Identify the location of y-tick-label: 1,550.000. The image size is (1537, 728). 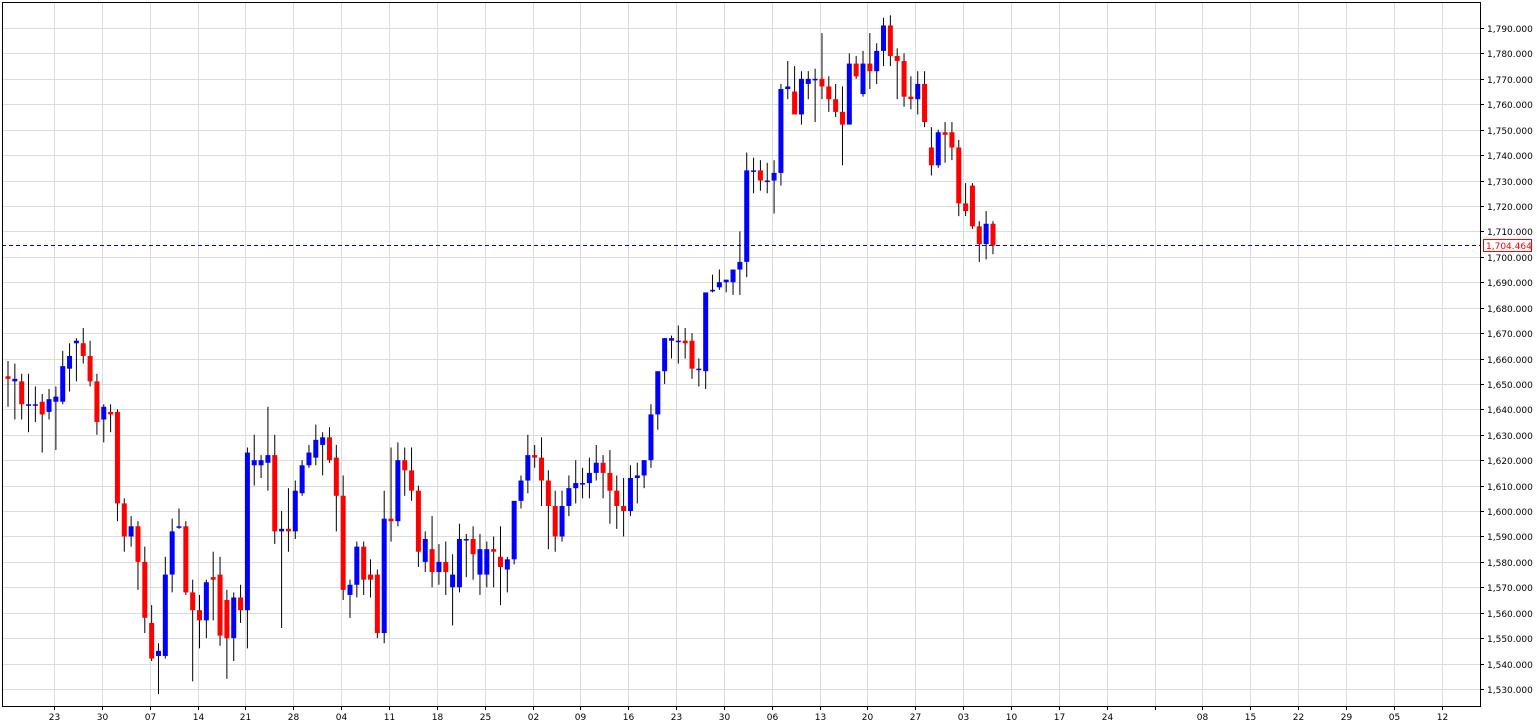
(1510, 640).